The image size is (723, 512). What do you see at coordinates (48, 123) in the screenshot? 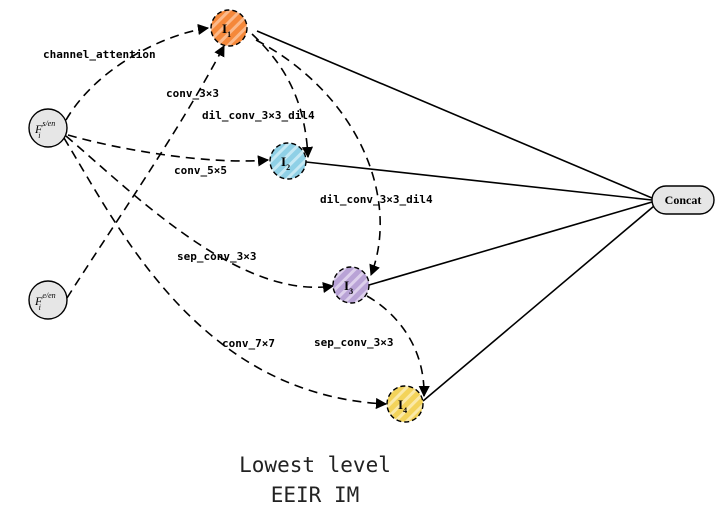
I see `input-fs-sup: s/en` at bounding box center [48, 123].